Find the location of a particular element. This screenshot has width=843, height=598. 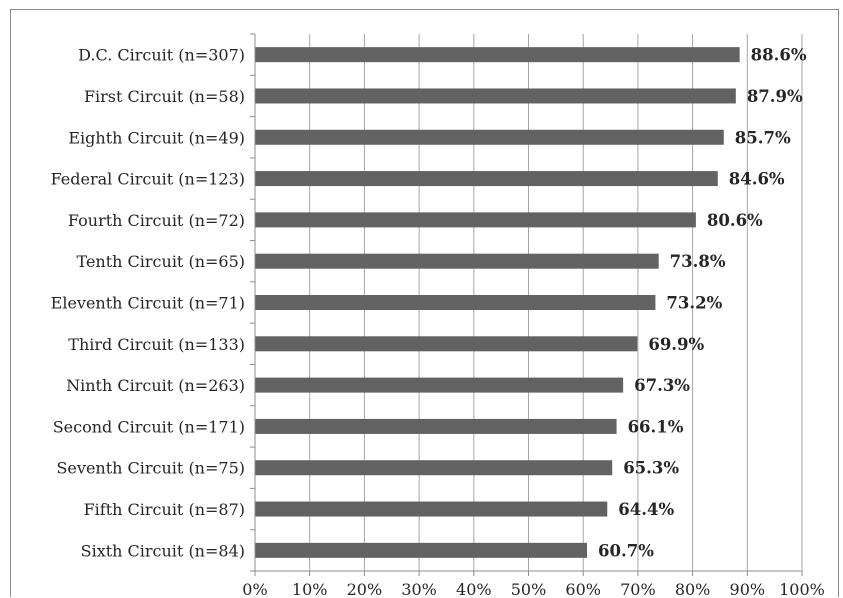

category-label: Eleventh Circuit (n=71) is located at coordinates (148, 303).